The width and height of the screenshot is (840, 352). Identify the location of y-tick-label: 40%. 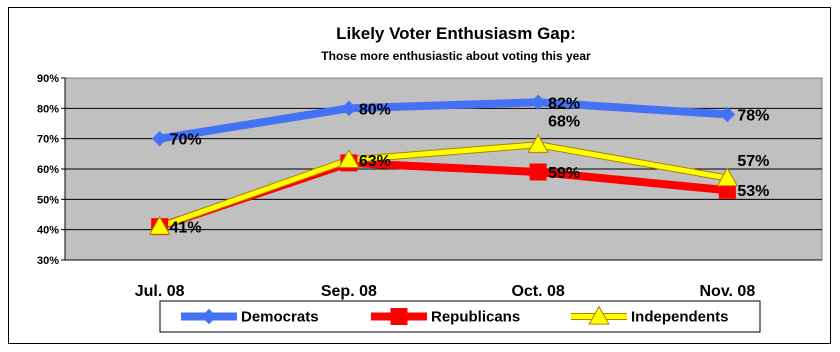
(48, 231).